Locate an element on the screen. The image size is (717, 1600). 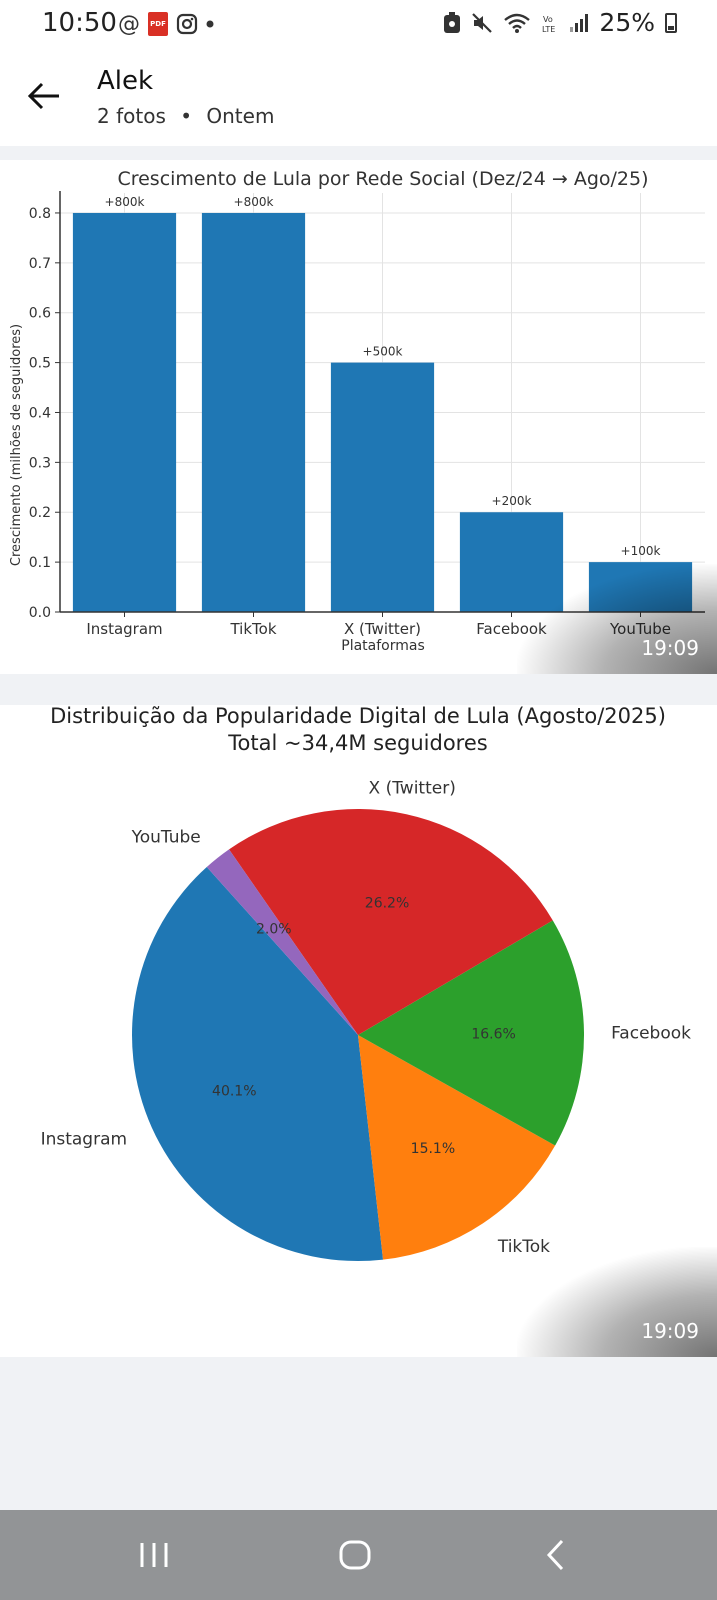
bar-x-tick-label: Facebook is located at coordinates (511, 629).